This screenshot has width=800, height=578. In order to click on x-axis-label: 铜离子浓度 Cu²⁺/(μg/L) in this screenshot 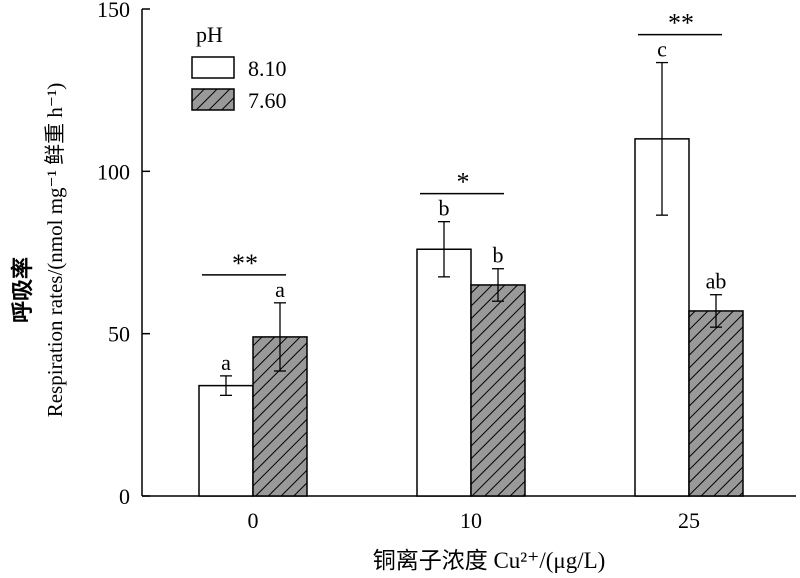, I will do `click(489, 560)`.